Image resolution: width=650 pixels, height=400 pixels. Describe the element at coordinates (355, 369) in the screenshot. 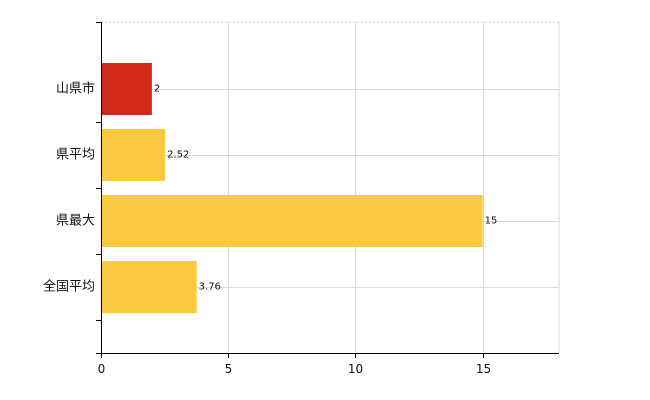

I see `x-tick-label: 10` at that location.